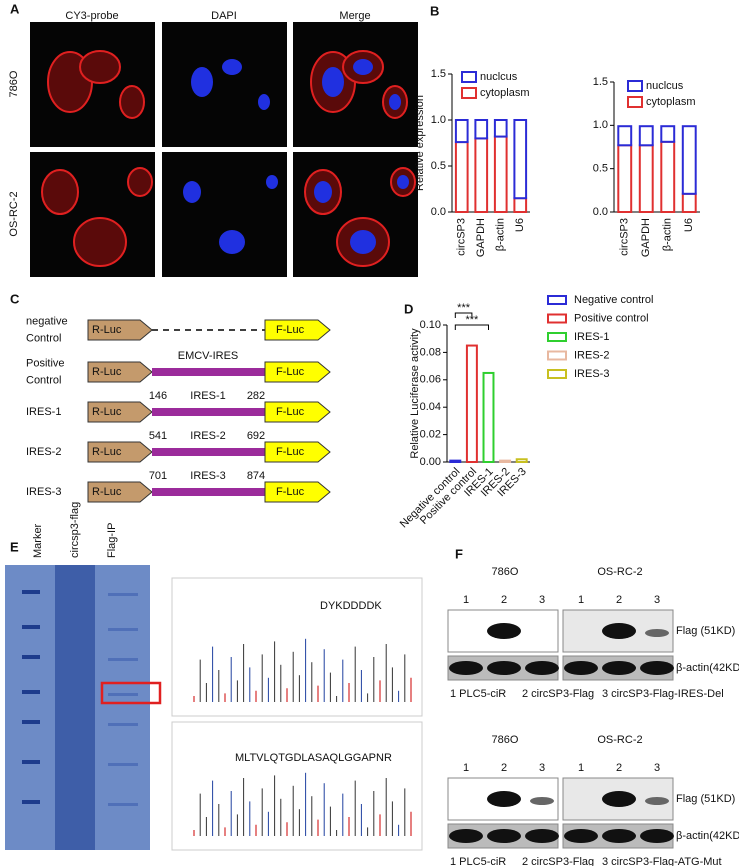  Describe the element at coordinates (665, 86) in the screenshot. I see `legend-label: nuclcus` at that location.